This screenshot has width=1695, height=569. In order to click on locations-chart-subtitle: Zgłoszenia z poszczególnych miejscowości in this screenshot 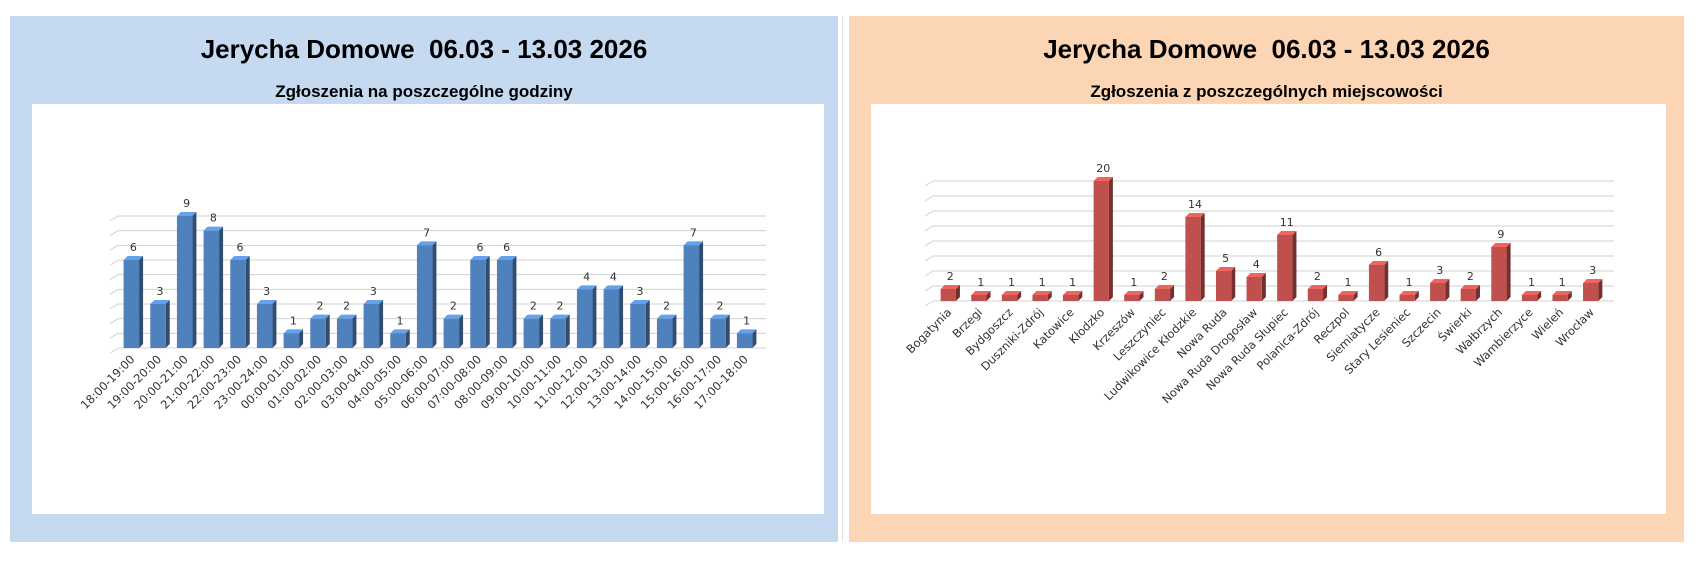, I will do `click(1266, 91)`.